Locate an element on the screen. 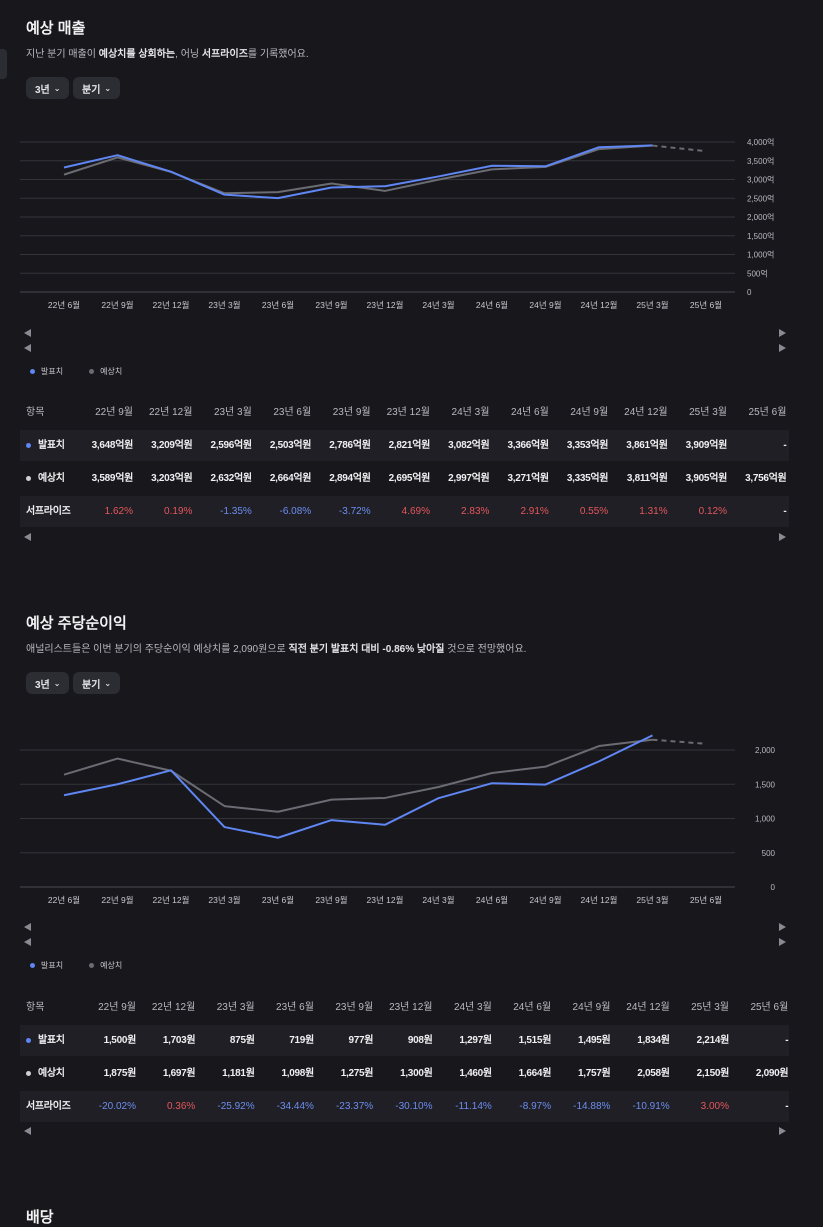 This screenshot has height=1227, width=823. table-cell: 1,515원 is located at coordinates (535, 1040).